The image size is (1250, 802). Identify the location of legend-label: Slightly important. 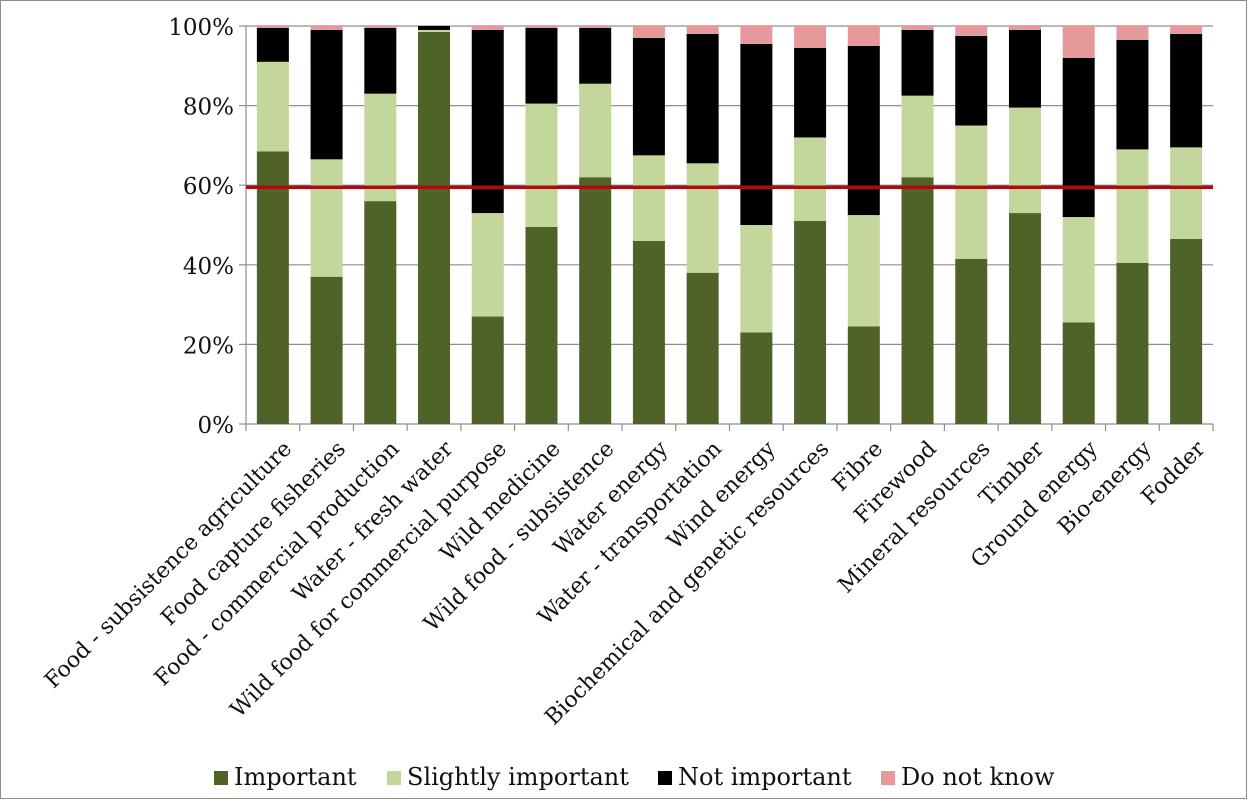
(518, 777).